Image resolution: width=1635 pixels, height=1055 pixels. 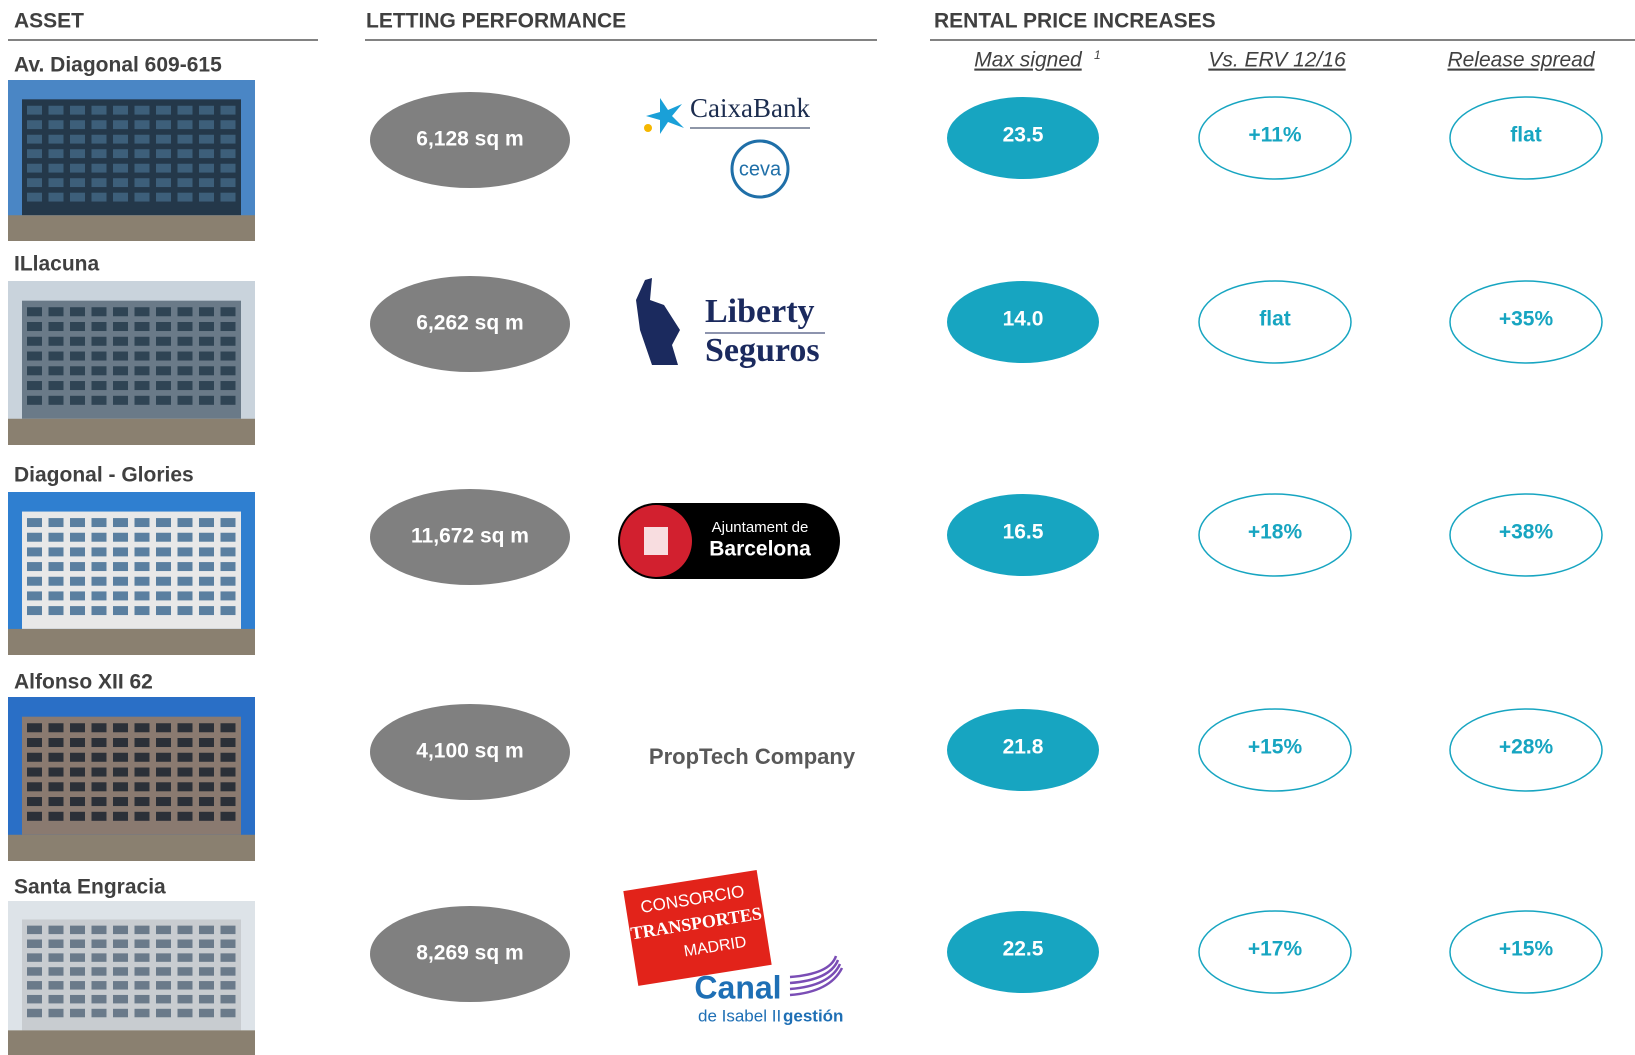 I want to click on release-spread-value: +15%, so click(x=1526, y=949).